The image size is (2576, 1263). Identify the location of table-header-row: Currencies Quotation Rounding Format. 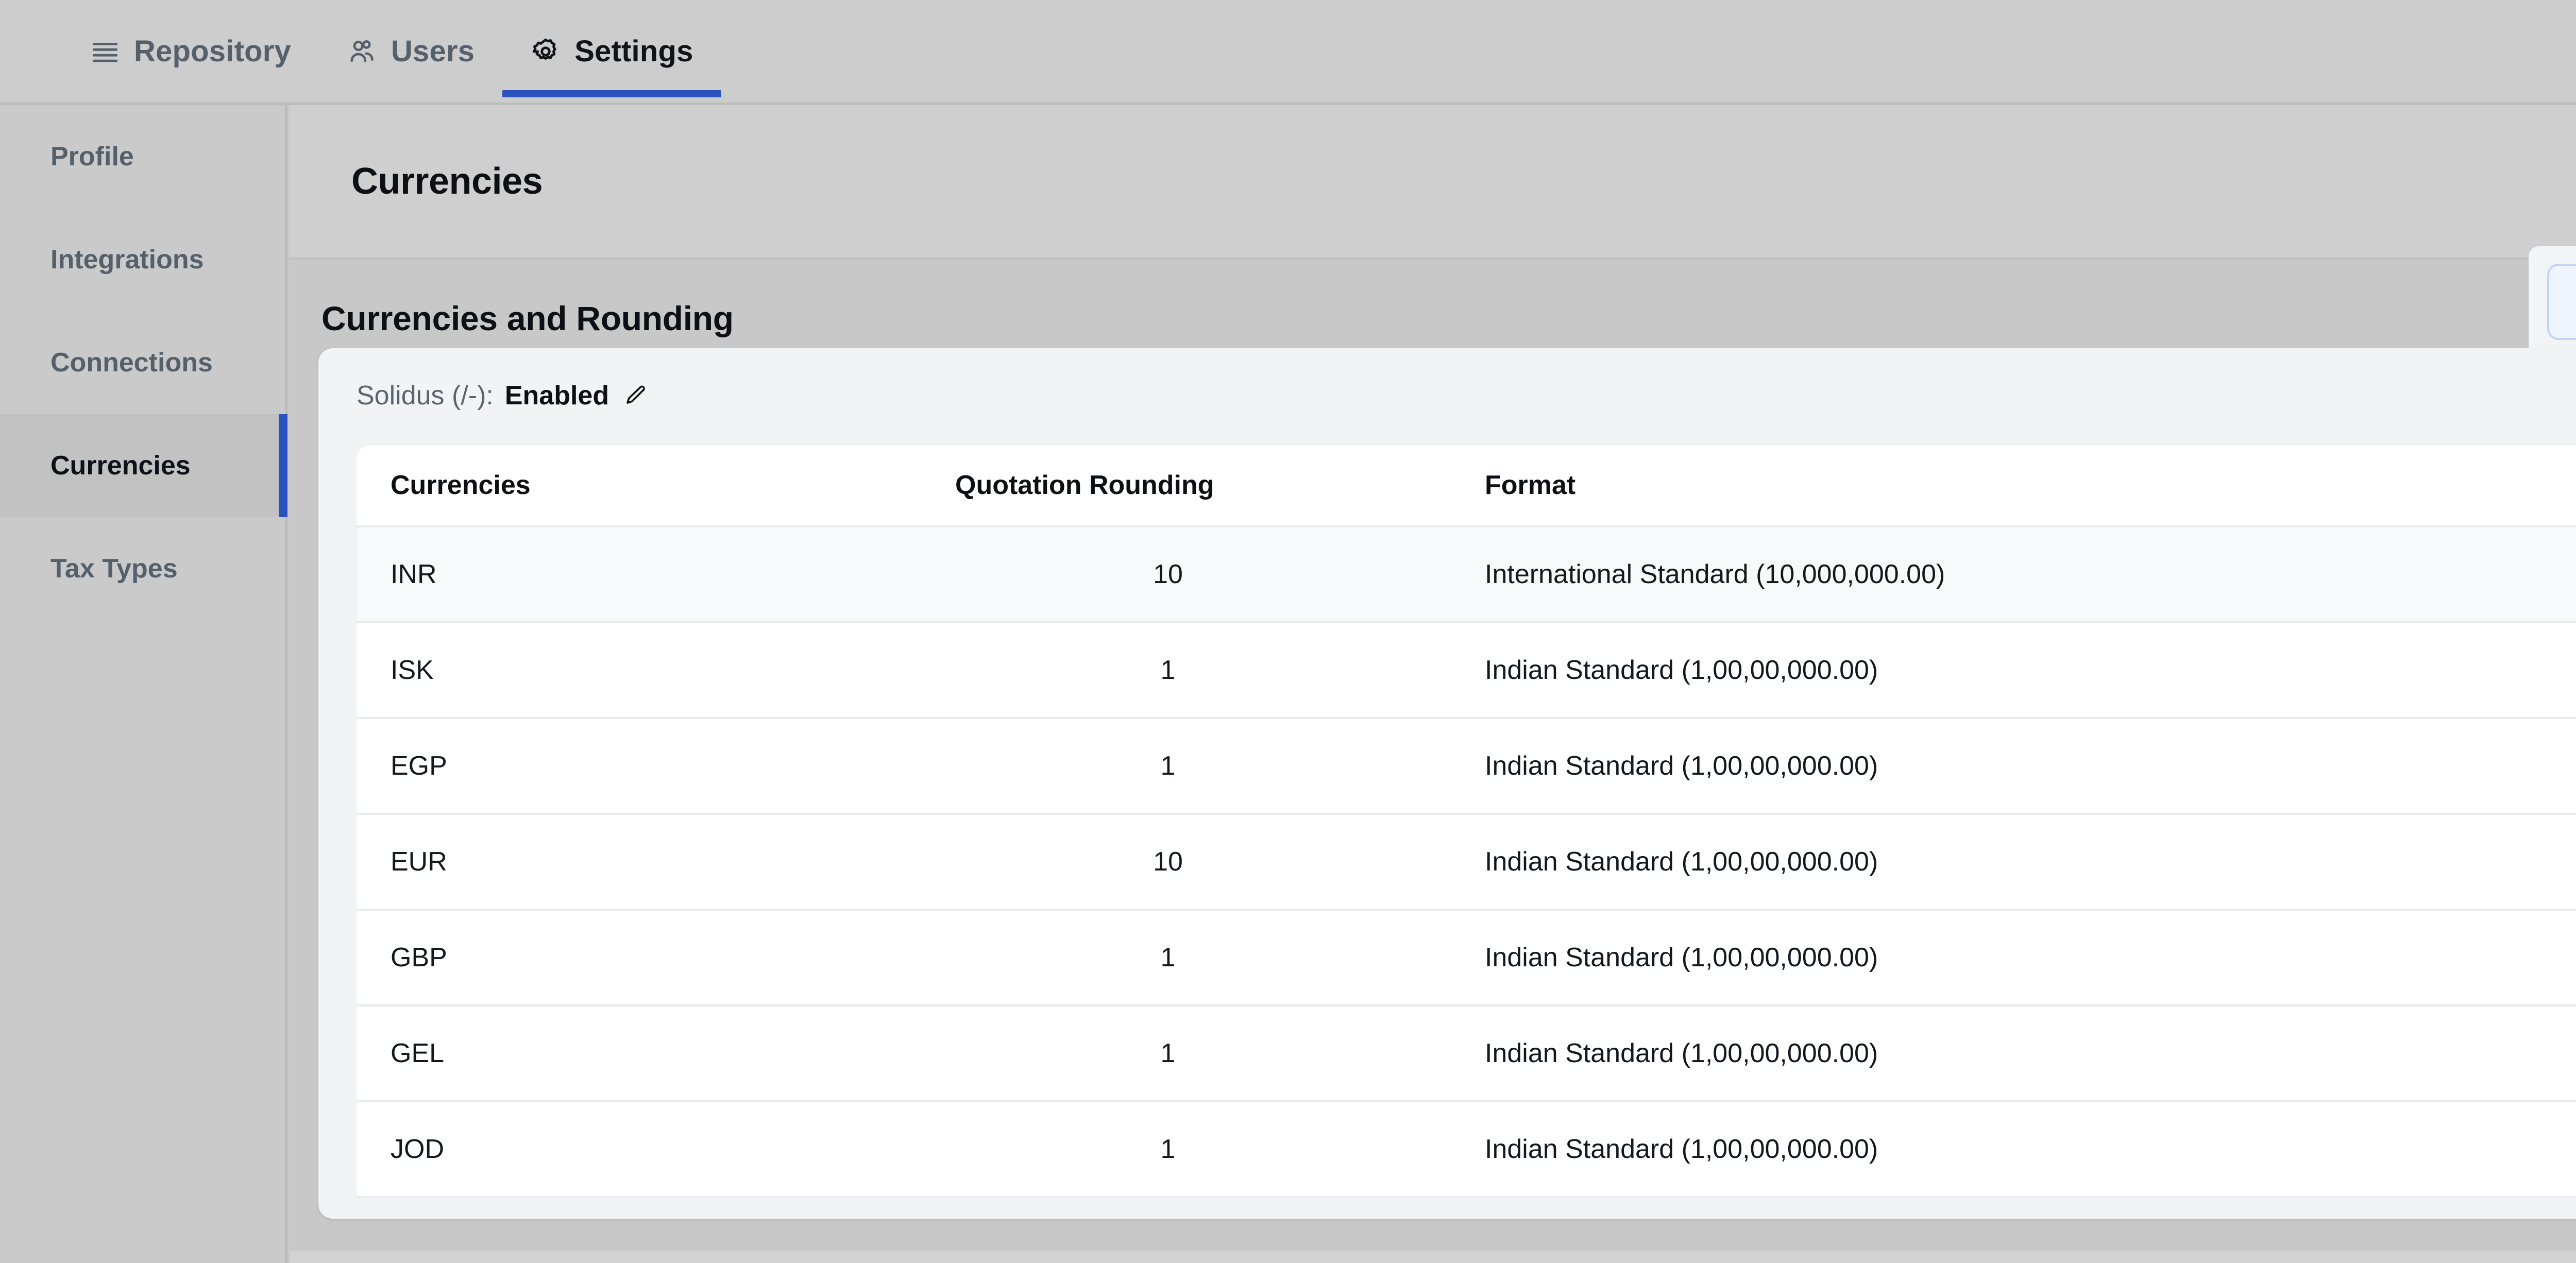
(1466, 486).